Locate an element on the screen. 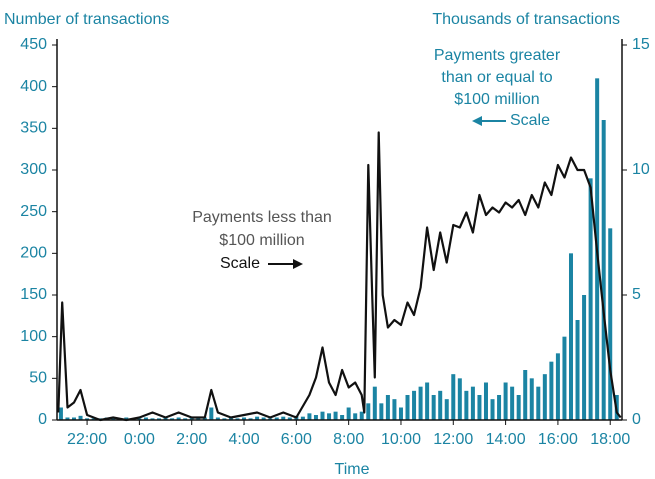  y-tick-label: 350 is located at coordinates (33, 128).